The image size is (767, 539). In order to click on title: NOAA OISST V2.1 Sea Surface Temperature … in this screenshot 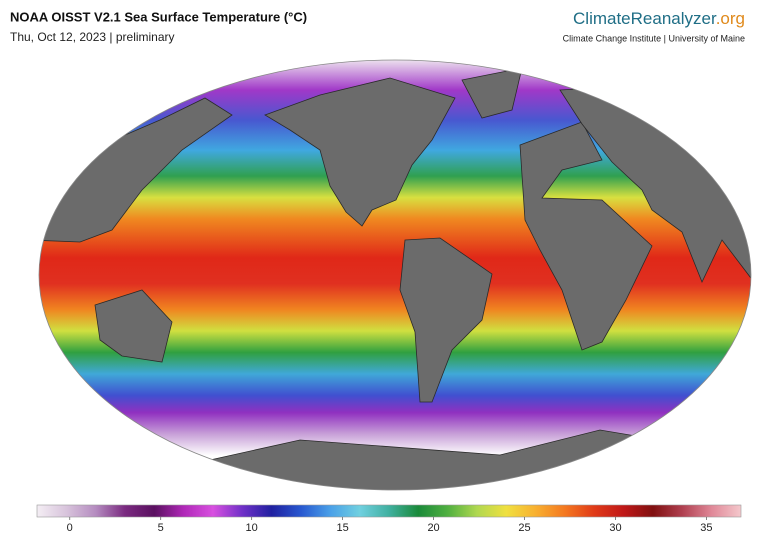, I will do `click(158, 16)`.